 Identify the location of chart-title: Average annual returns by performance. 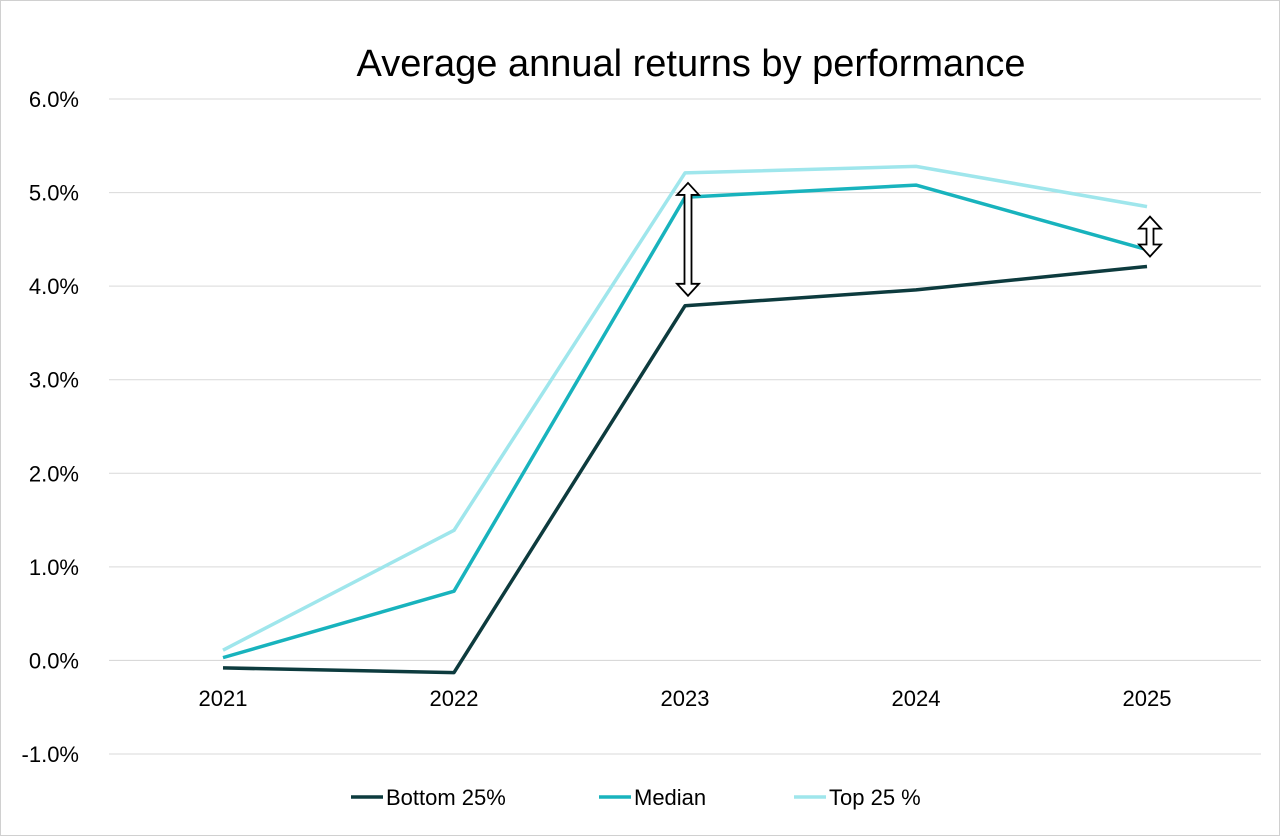
(691, 64).